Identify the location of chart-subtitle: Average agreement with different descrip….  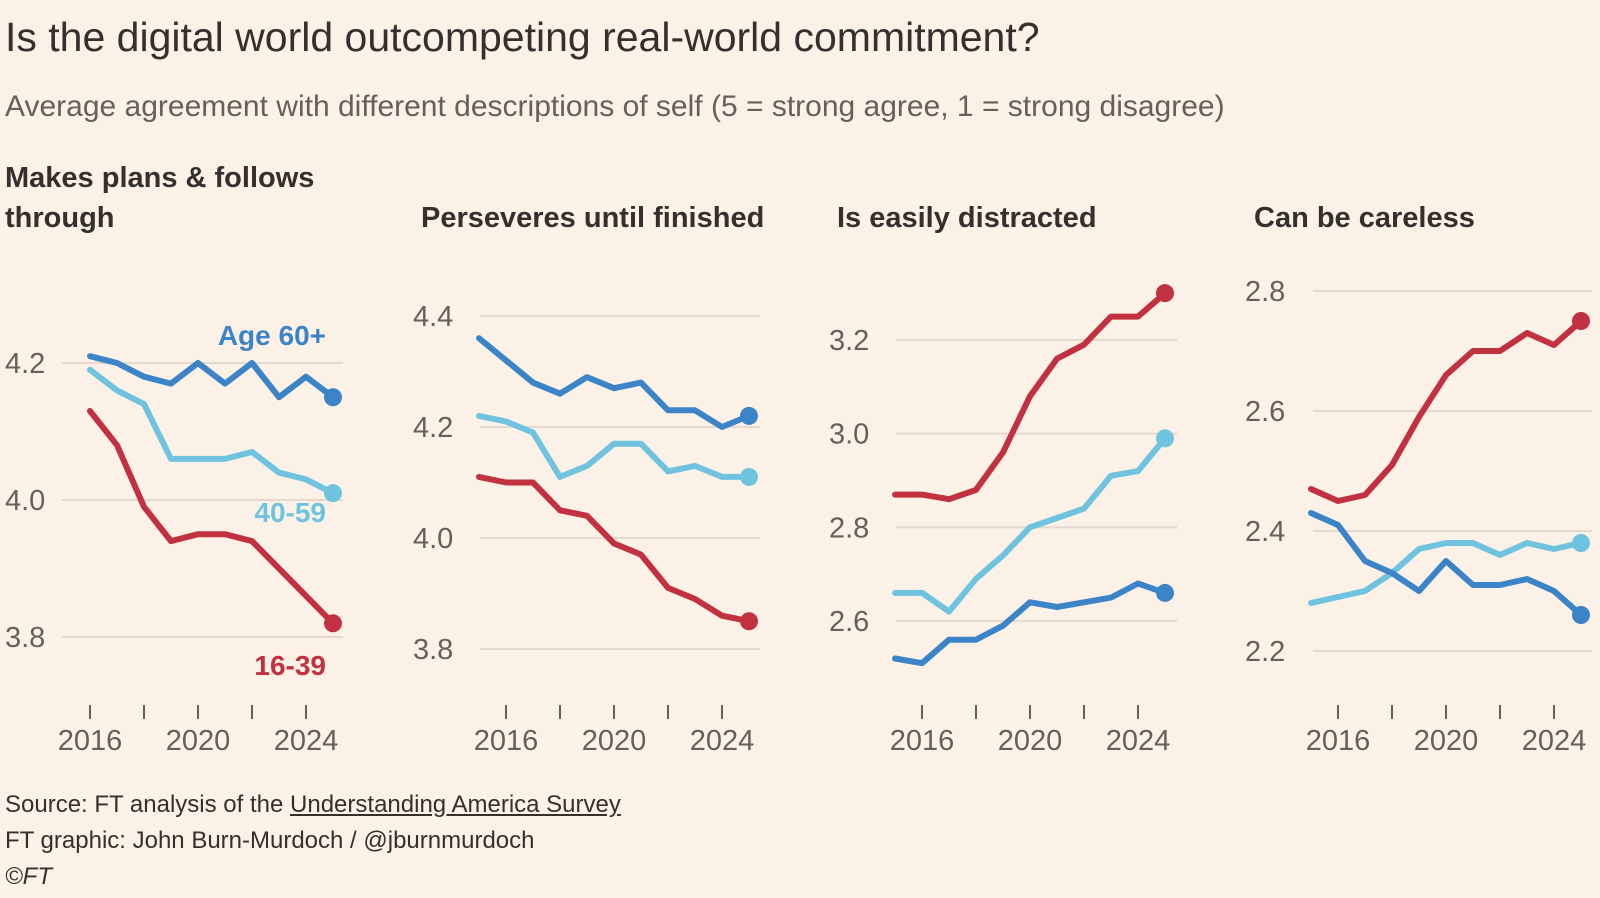
(615, 106).